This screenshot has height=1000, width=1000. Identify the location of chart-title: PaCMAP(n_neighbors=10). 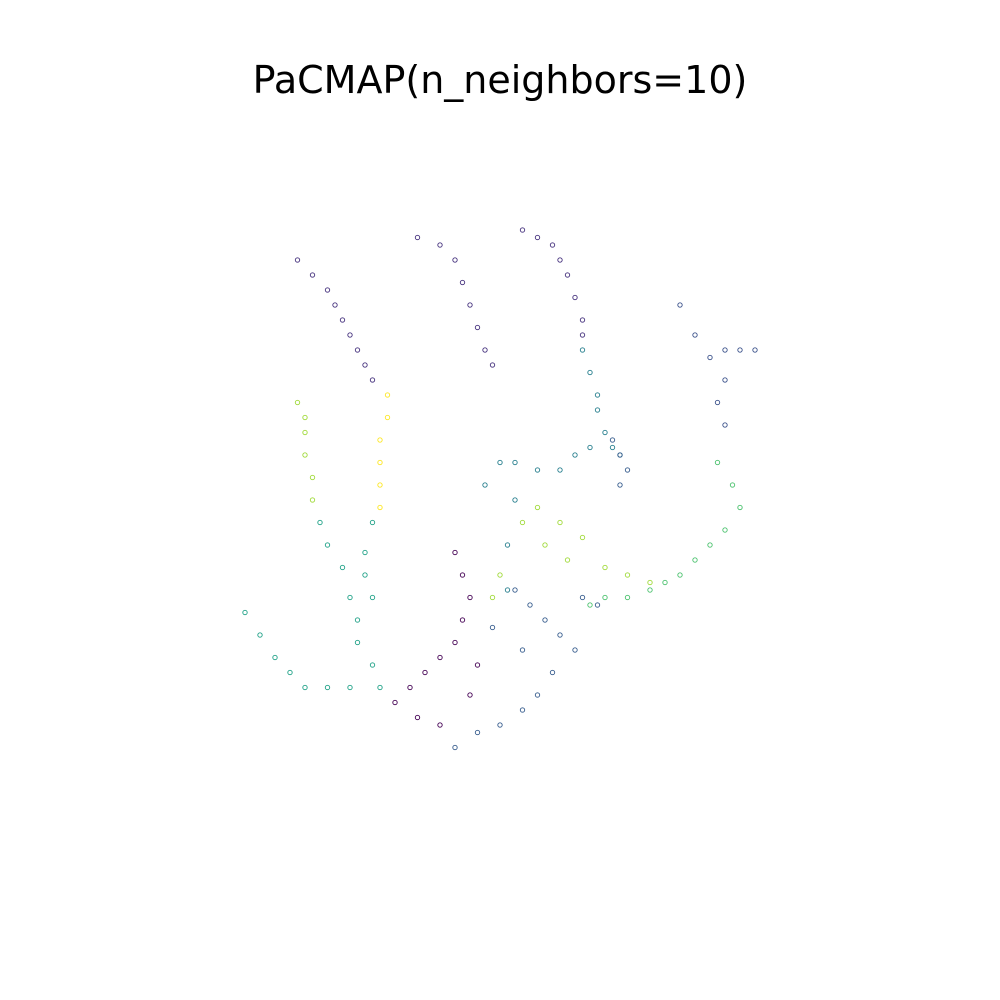
(500, 80).